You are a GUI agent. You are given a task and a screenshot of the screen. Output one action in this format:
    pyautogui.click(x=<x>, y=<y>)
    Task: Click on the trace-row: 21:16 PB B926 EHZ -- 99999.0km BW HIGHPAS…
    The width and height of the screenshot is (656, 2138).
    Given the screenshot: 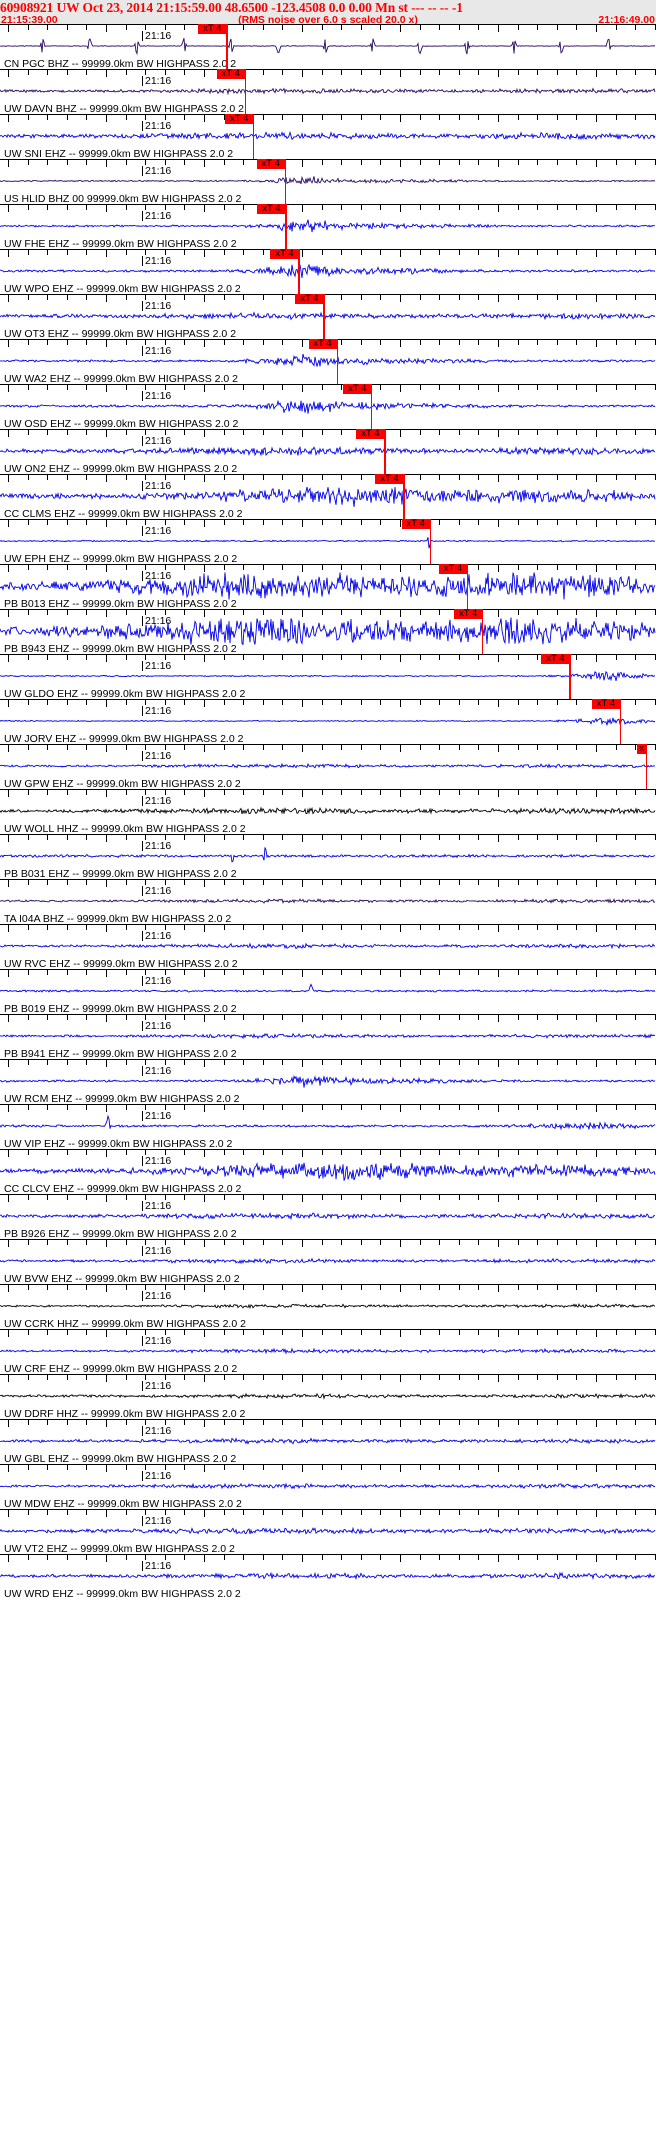 What is the action you would take?
    pyautogui.click(x=328, y=1217)
    